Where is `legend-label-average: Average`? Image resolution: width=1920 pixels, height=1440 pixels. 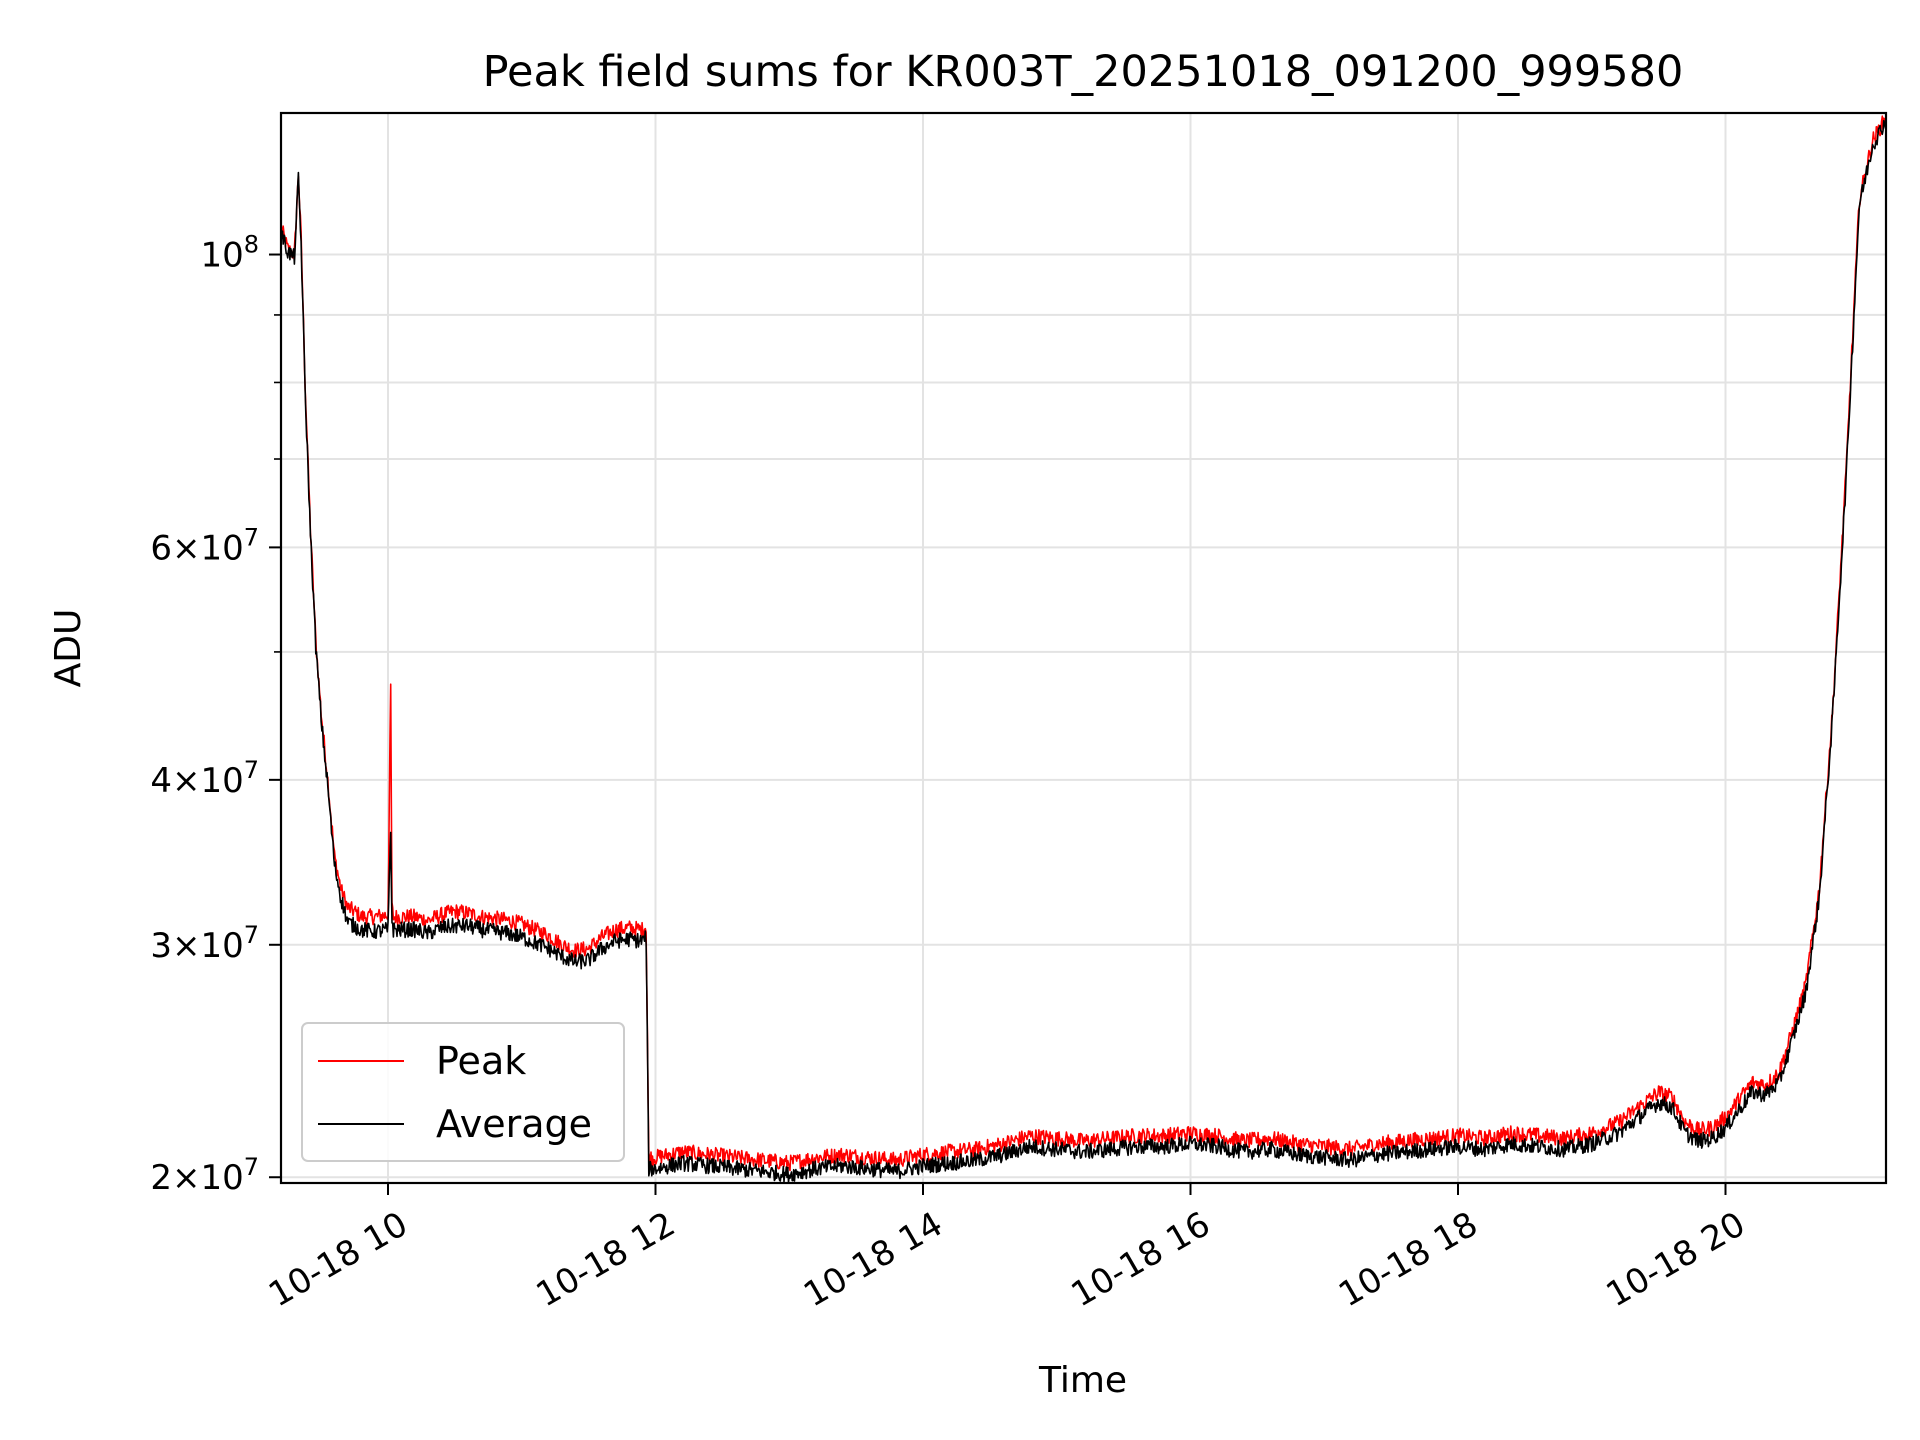
legend-label-average: Average is located at coordinates (514, 1124).